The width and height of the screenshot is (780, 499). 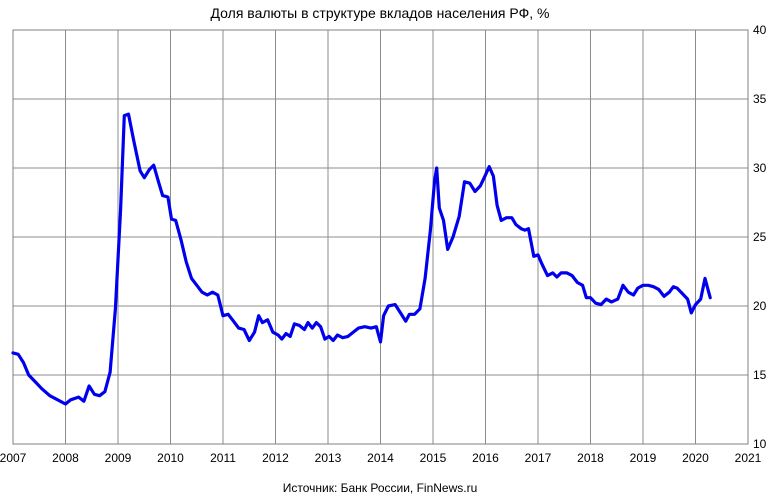 What do you see at coordinates (643, 458) in the screenshot?
I see `x-tick-label: 2019` at bounding box center [643, 458].